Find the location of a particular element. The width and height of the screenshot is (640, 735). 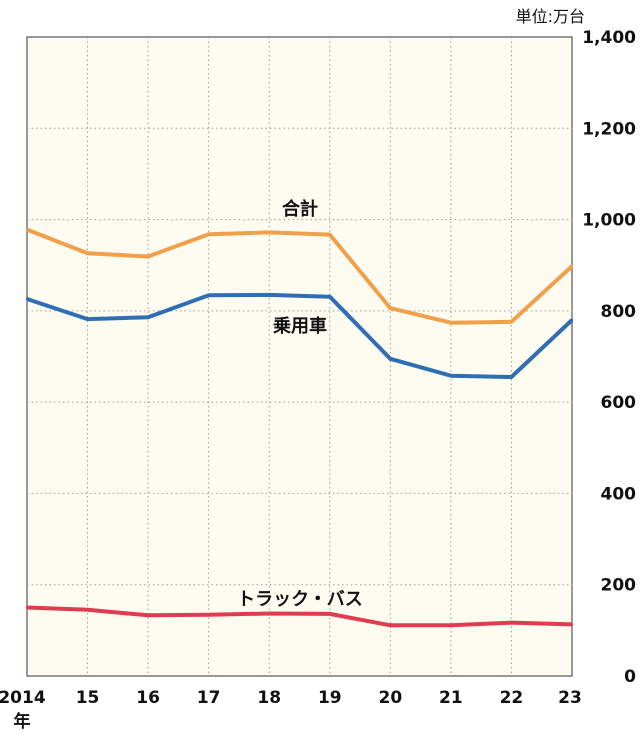

y-tick-label: 800 is located at coordinates (619, 312).